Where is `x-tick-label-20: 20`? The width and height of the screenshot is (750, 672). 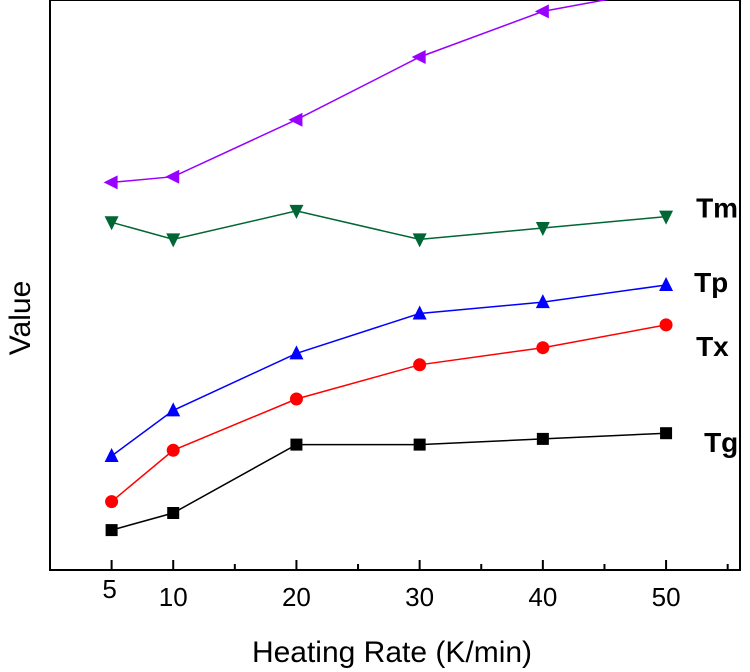
x-tick-label-20: 20 is located at coordinates (296, 597).